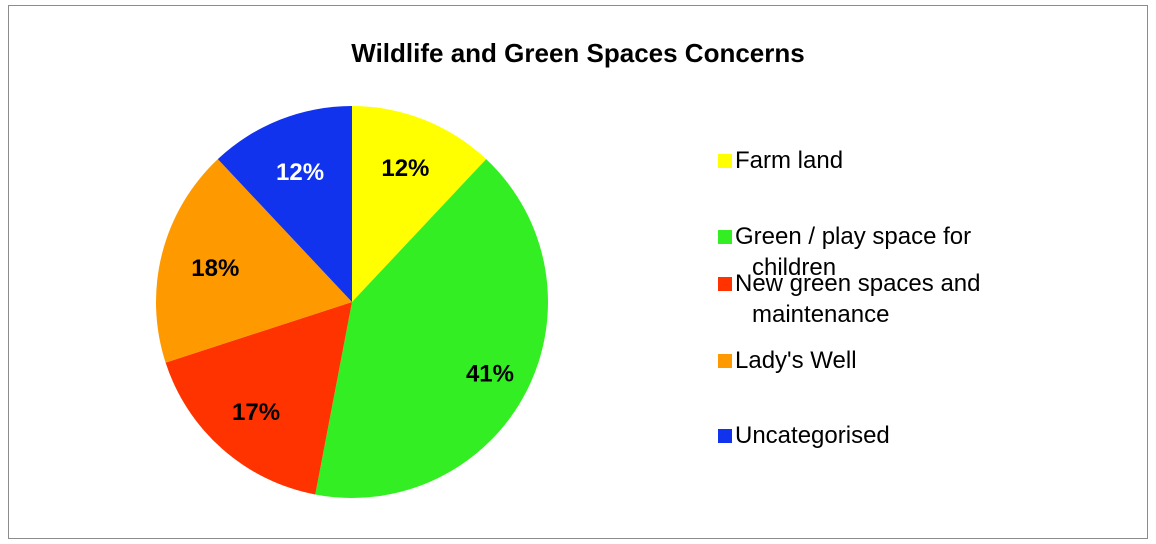  Describe the element at coordinates (789, 160) in the screenshot. I see `legend-label: Farm land` at that location.